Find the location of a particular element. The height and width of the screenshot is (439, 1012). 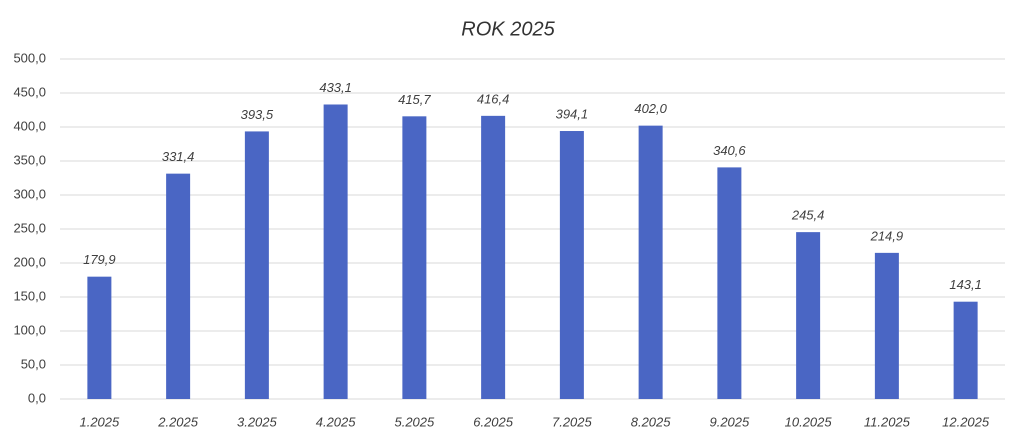

x-tick-label: 1.2025 is located at coordinates (99, 421).